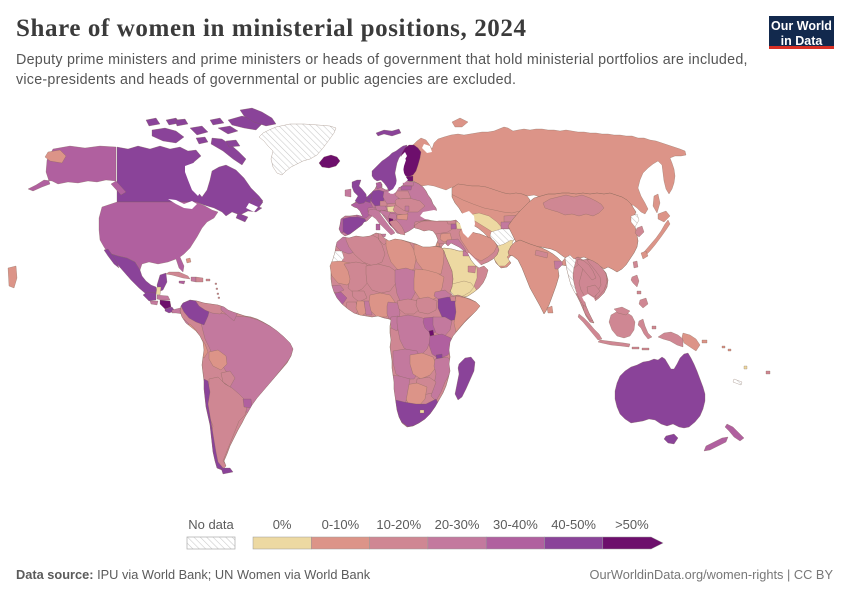  I want to click on svg-text: 30-40%, so click(515, 524).